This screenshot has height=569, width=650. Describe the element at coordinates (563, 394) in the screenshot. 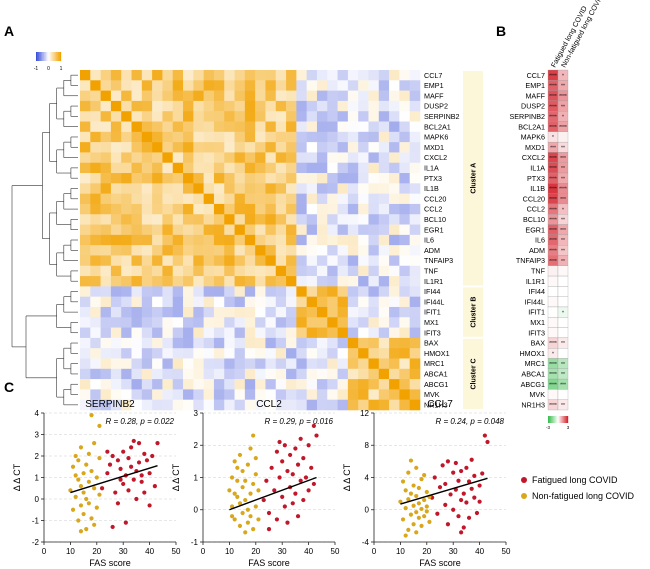

I see `fold-change-cell` at that location.